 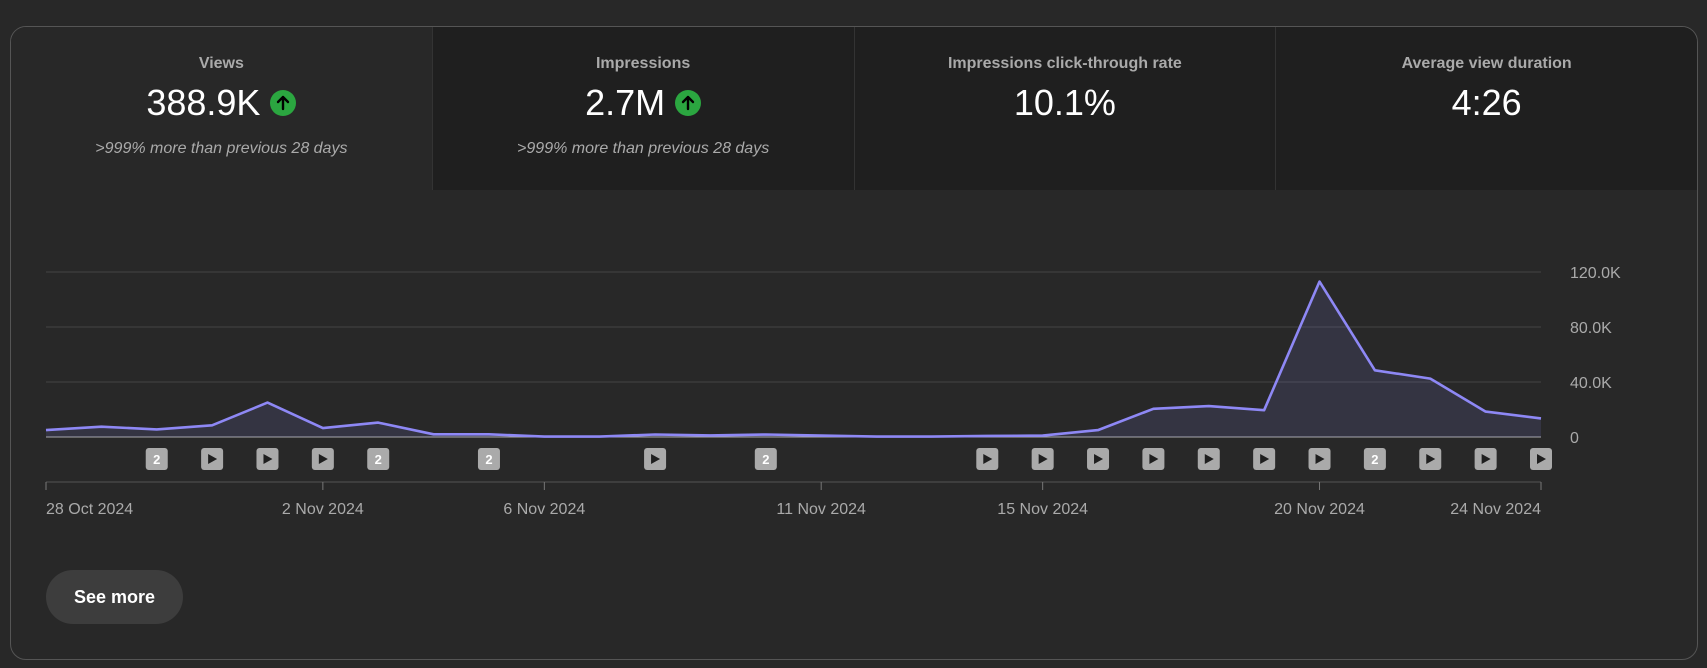 I want to click on metric-value: 388.9K, so click(x=203, y=102).